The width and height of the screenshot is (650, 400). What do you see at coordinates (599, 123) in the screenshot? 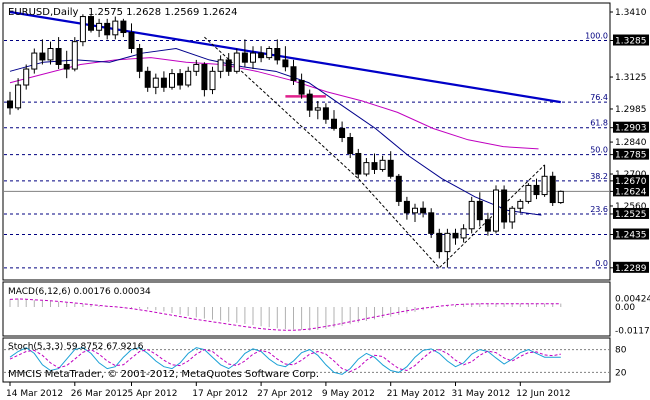
I see `fib-level-label: 61.8` at bounding box center [599, 123].